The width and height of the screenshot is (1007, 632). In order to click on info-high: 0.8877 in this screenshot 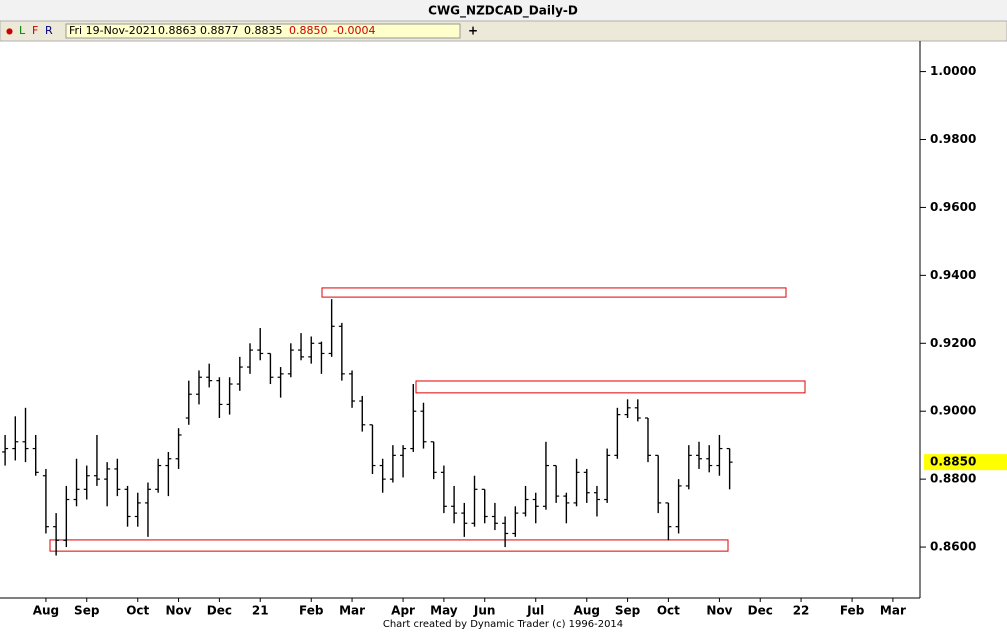, I will do `click(219, 30)`.